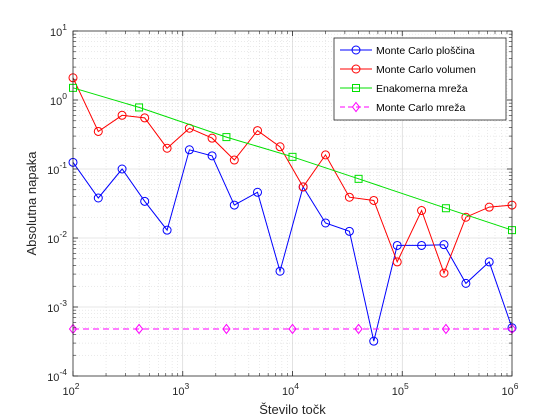 The height and width of the screenshot is (420, 560). I want to click on legend-item: Enakomerna mreža, so click(404, 89).